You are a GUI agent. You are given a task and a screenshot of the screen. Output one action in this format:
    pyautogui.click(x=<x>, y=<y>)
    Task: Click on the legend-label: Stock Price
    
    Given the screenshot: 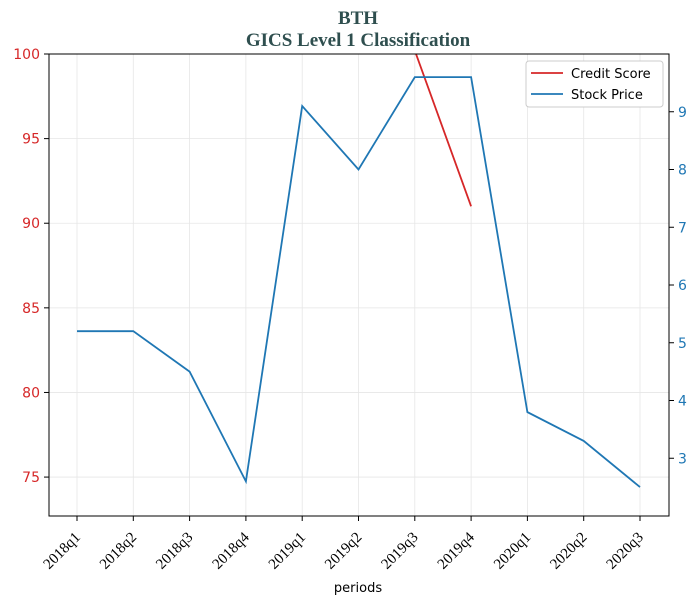 What is the action you would take?
    pyautogui.click(x=607, y=95)
    